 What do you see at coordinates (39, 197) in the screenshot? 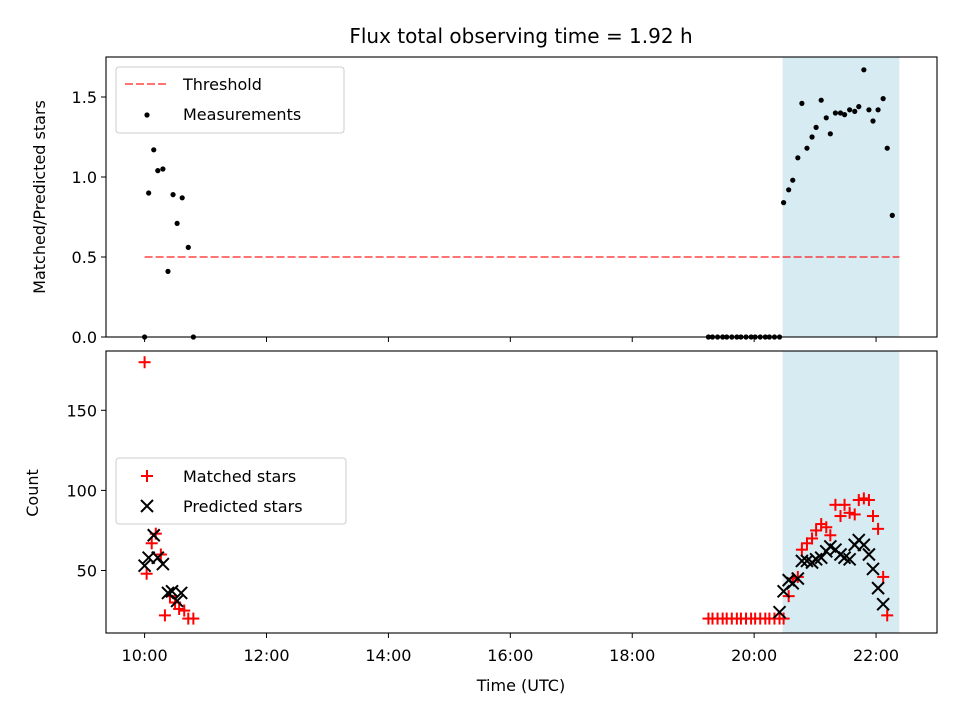
I see `top-y-axis-label: Matched/Predicted stars` at bounding box center [39, 197].